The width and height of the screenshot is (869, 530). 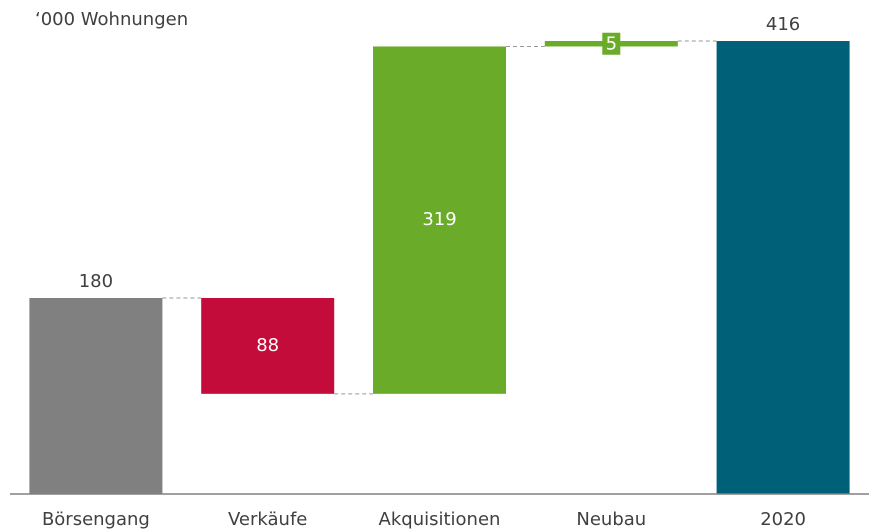 I want to click on value-label: 5, so click(x=611, y=44).